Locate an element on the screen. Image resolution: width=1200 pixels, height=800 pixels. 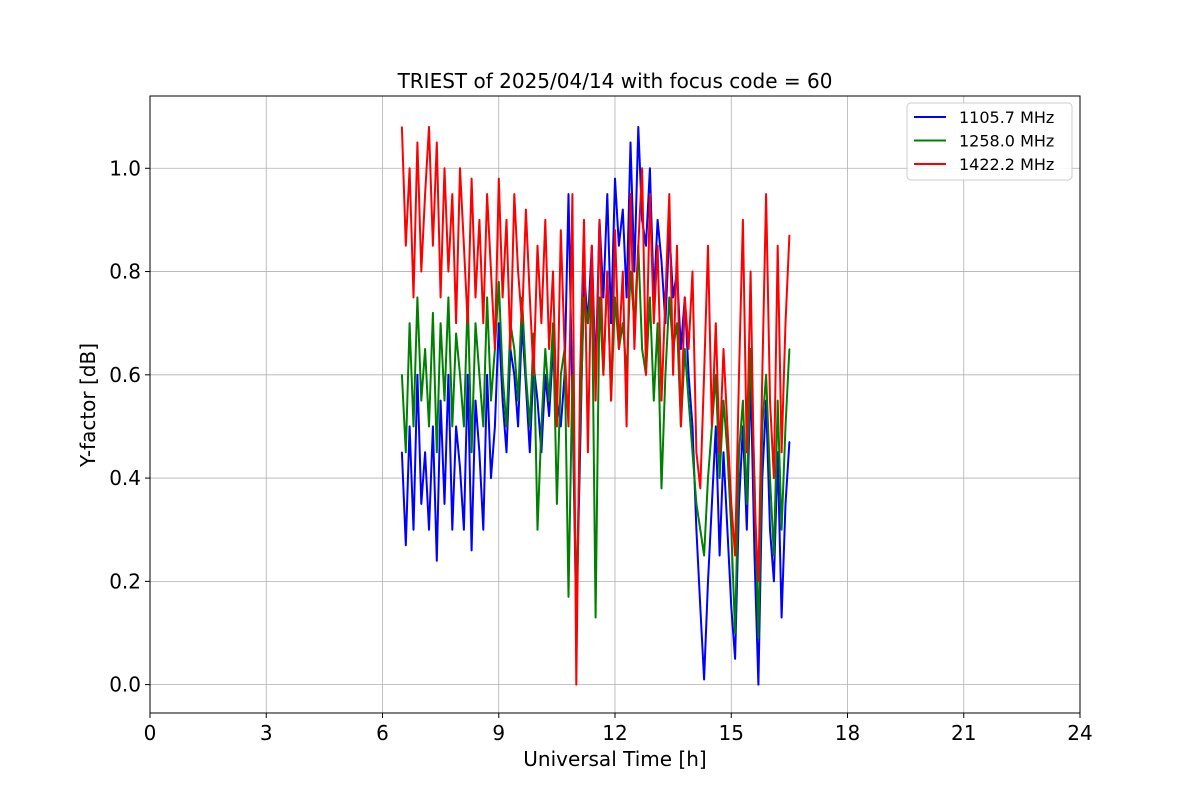
y-axis-label: Y-factor [dB] is located at coordinates (88, 405).